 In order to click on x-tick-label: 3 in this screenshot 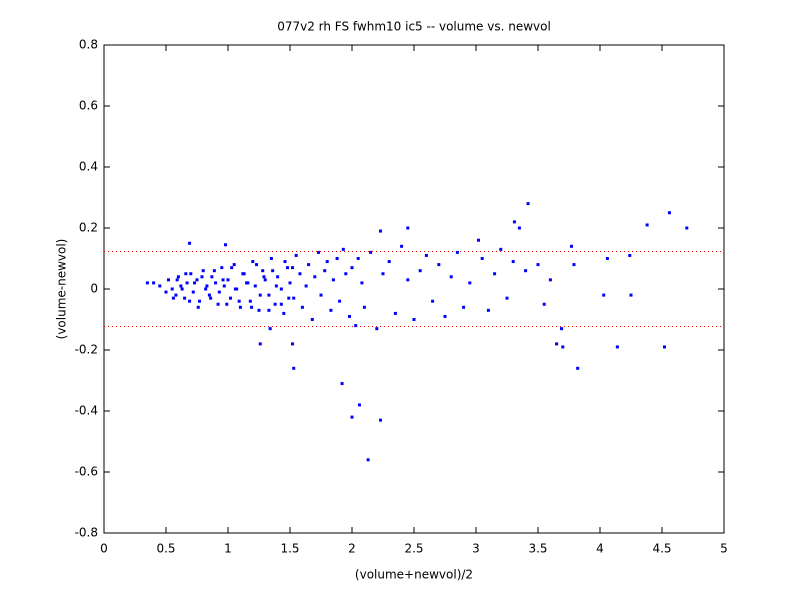, I will do `click(476, 549)`.